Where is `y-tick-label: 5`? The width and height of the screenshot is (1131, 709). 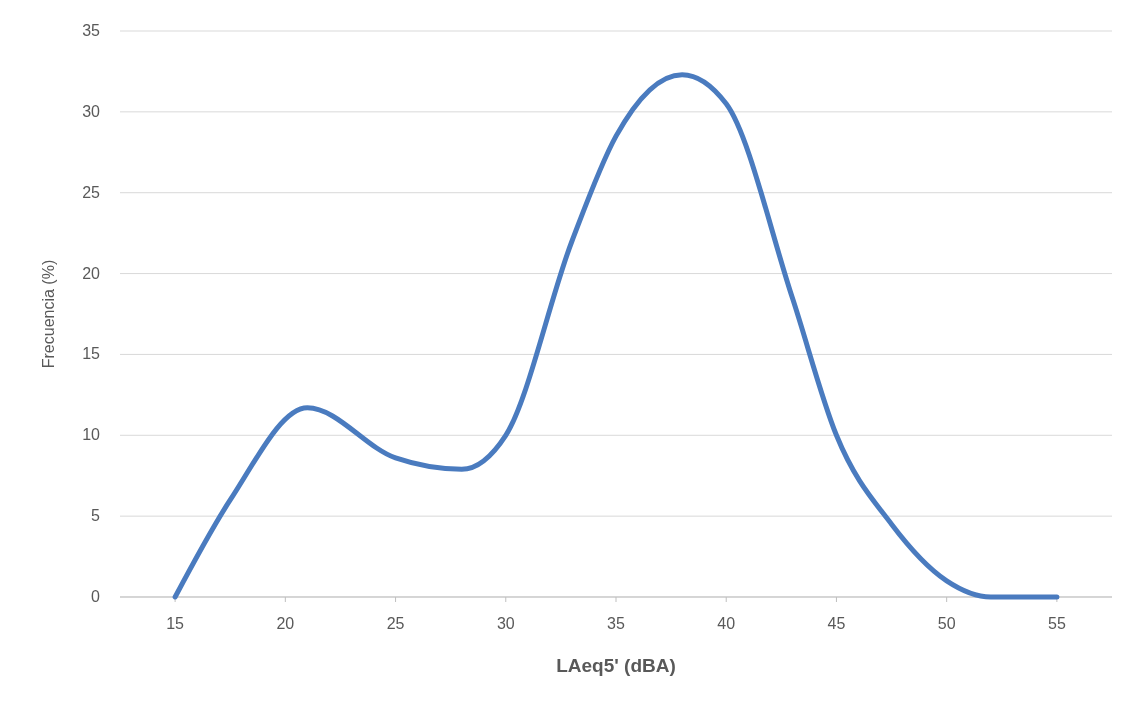 y-tick-label: 5 is located at coordinates (96, 516).